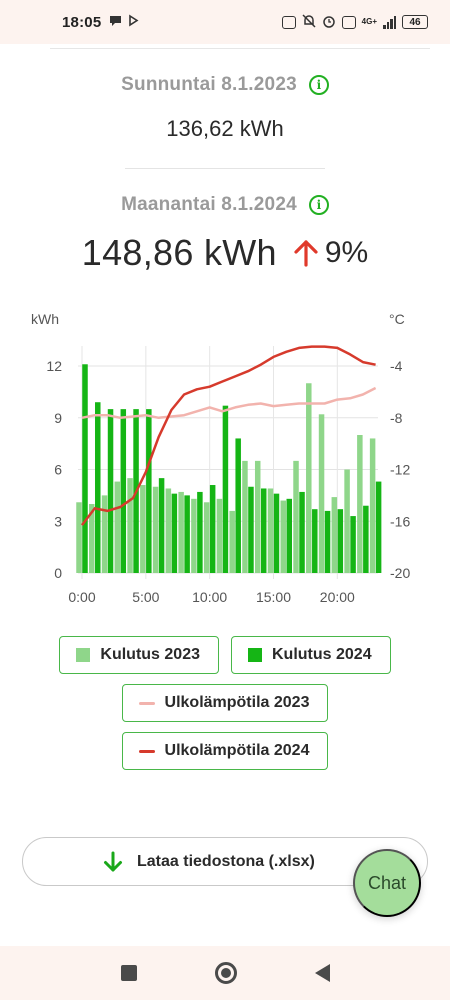  Describe the element at coordinates (82, 22) in the screenshot. I see `status-time: 18:05` at that location.